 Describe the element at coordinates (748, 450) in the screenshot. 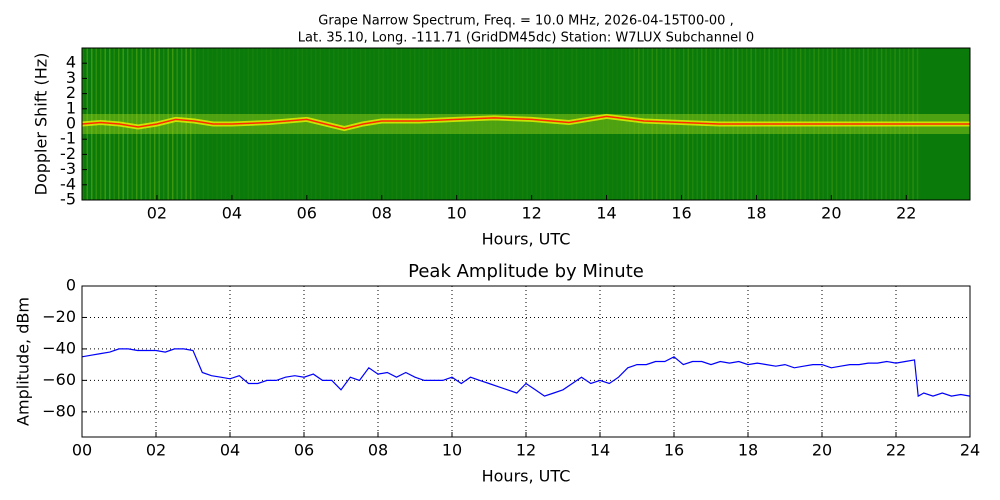

I see `x-tick-label: 18` at that location.